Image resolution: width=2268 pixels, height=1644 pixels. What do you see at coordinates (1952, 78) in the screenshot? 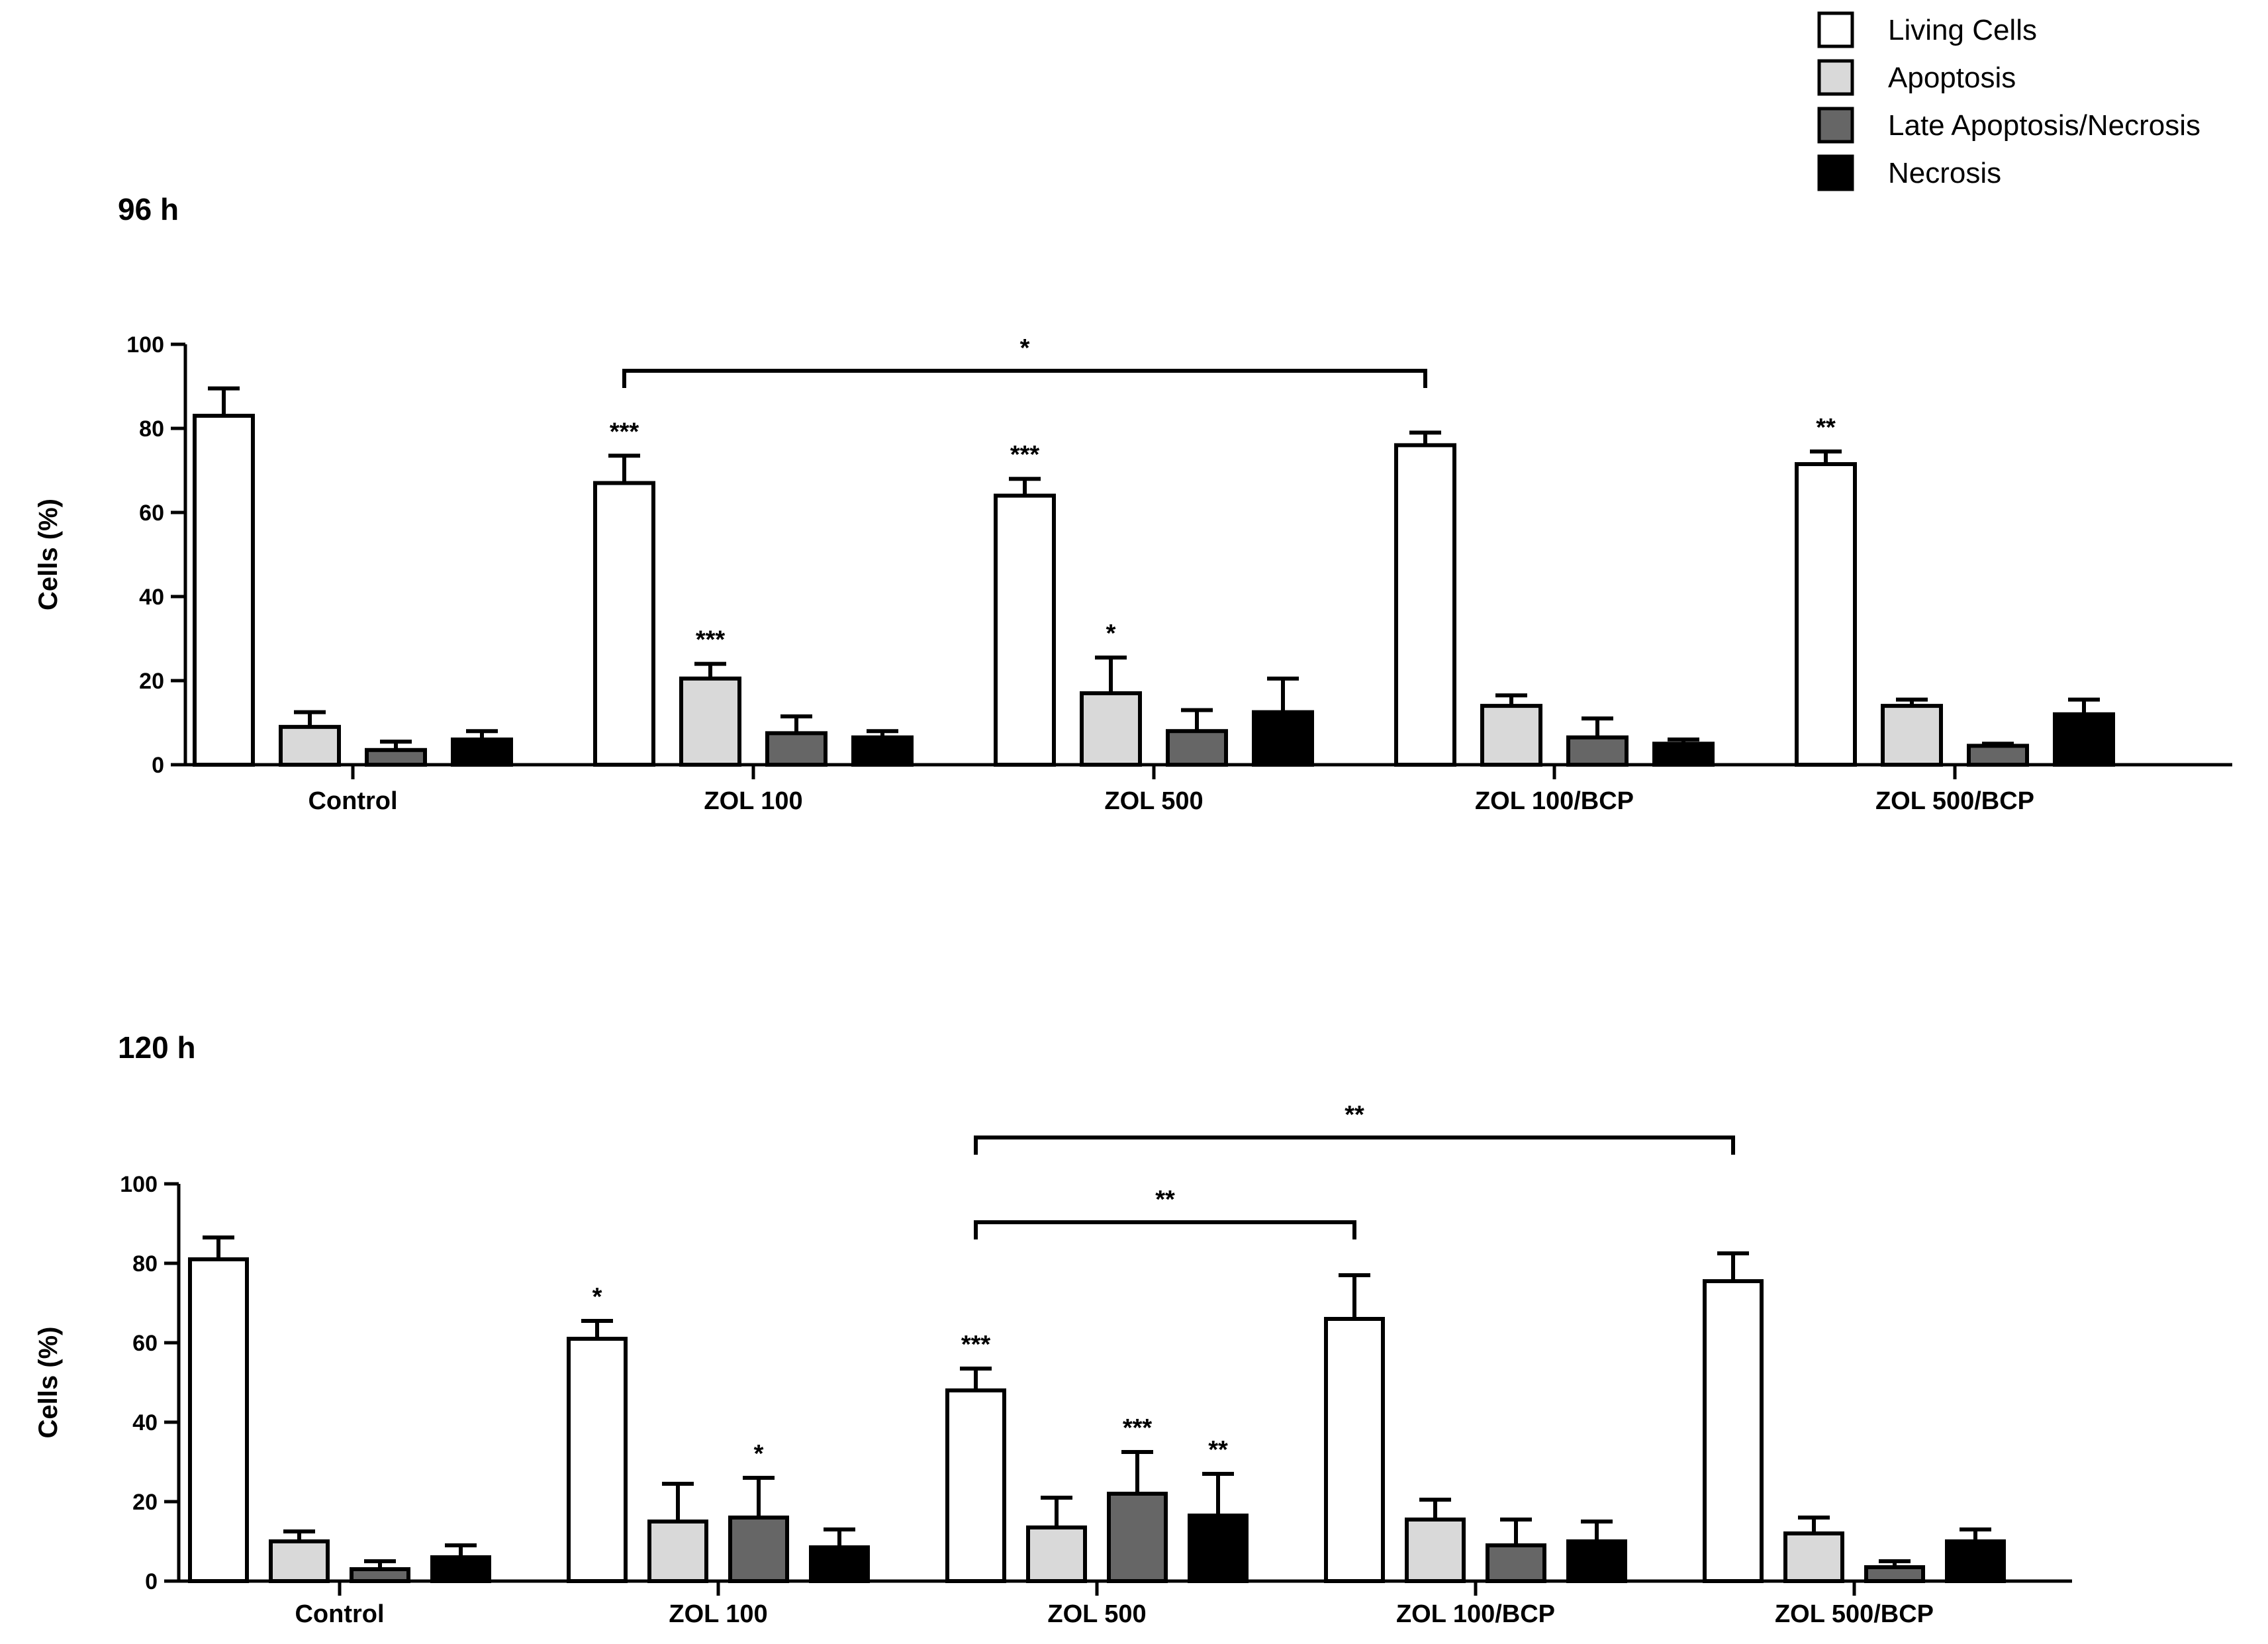
I see `legend-label: Apoptosis` at bounding box center [1952, 78].